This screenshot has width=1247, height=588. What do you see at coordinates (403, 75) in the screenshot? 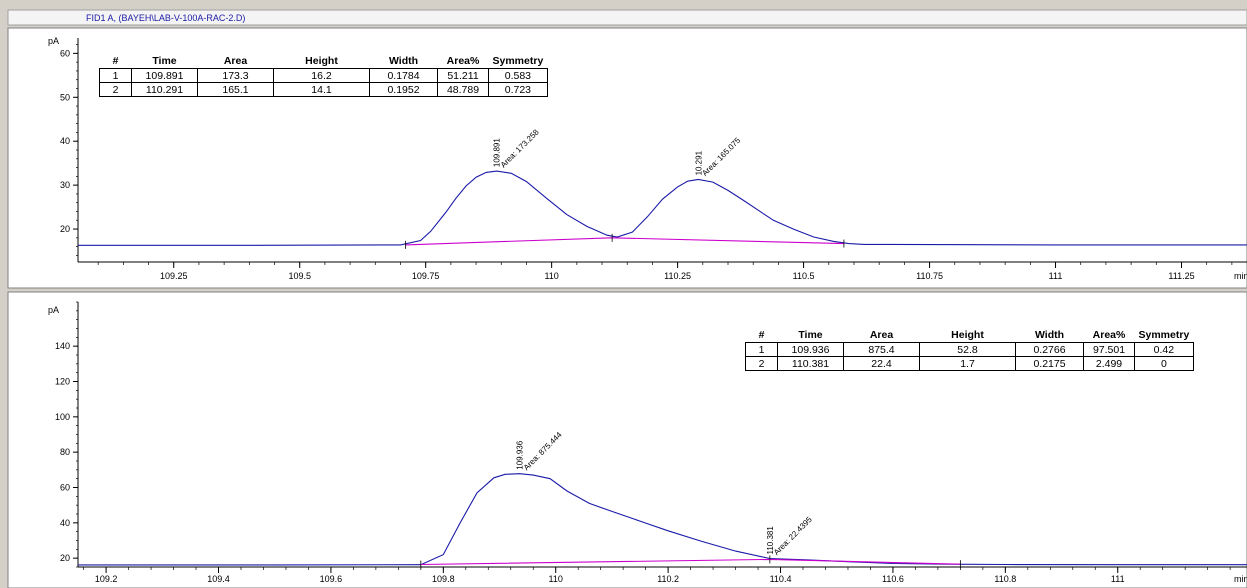
I see `cell-width: 0.1784` at bounding box center [403, 75].